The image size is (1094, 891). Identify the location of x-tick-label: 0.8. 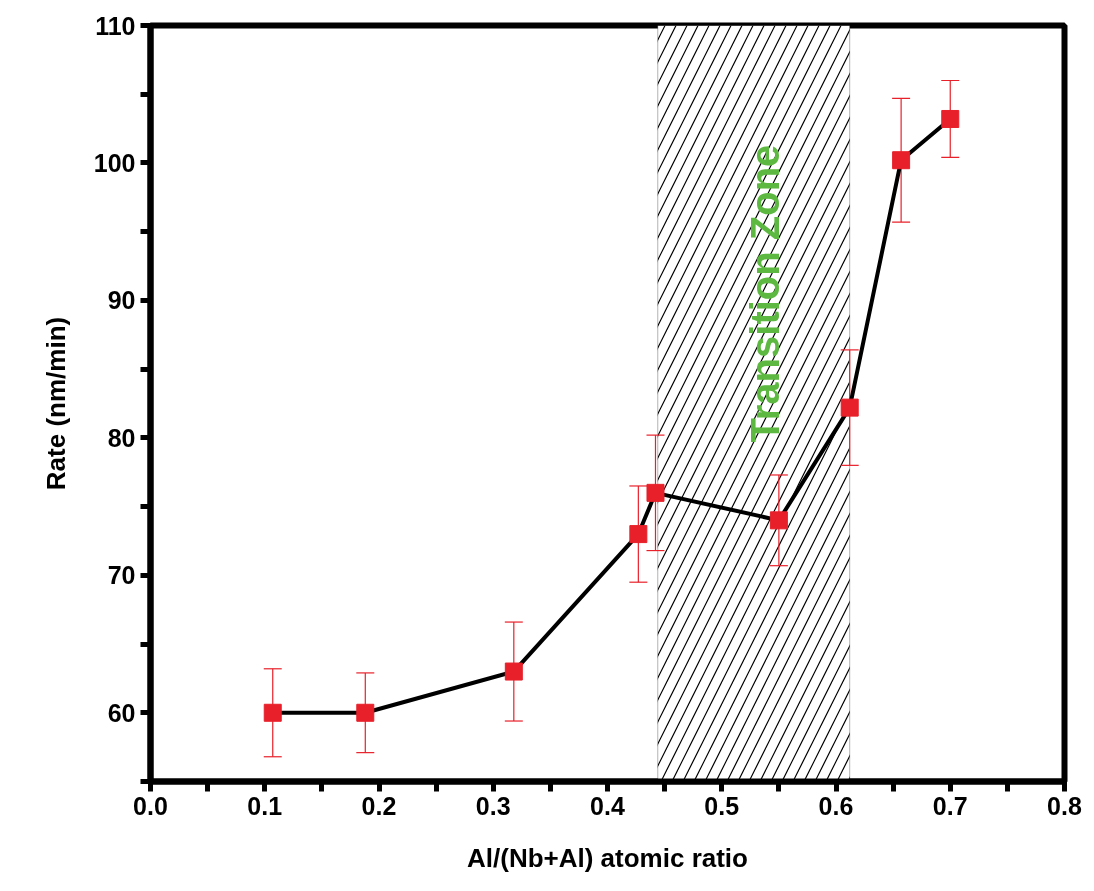
(1064, 805).